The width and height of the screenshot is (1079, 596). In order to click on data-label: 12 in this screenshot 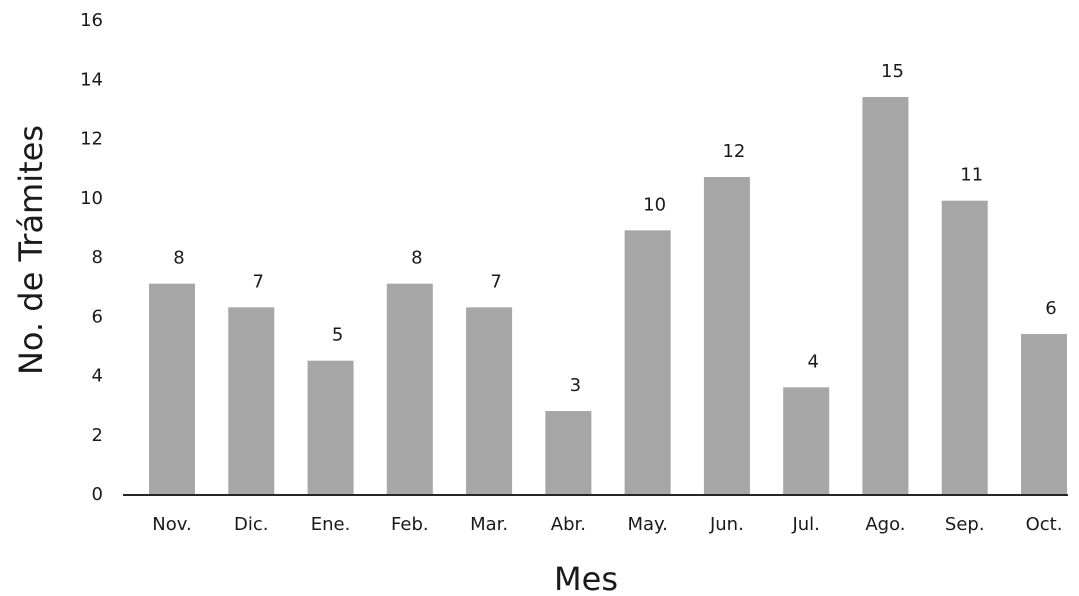, I will do `click(733, 151)`.